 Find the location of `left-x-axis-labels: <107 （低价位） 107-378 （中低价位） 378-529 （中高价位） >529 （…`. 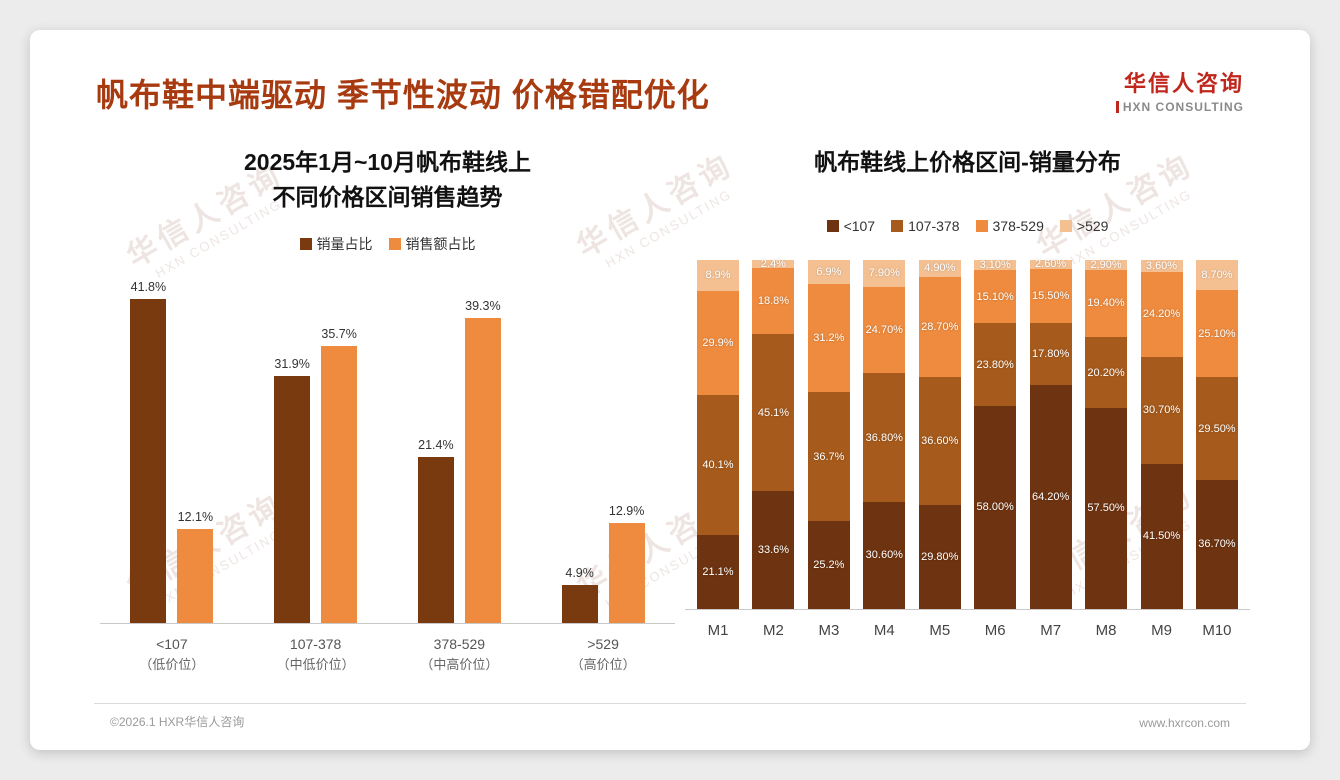

left-x-axis-labels: <107 （低价位） 107-378 （中低价位） 378-529 （中高价位） >529 （… is located at coordinates (387, 654).